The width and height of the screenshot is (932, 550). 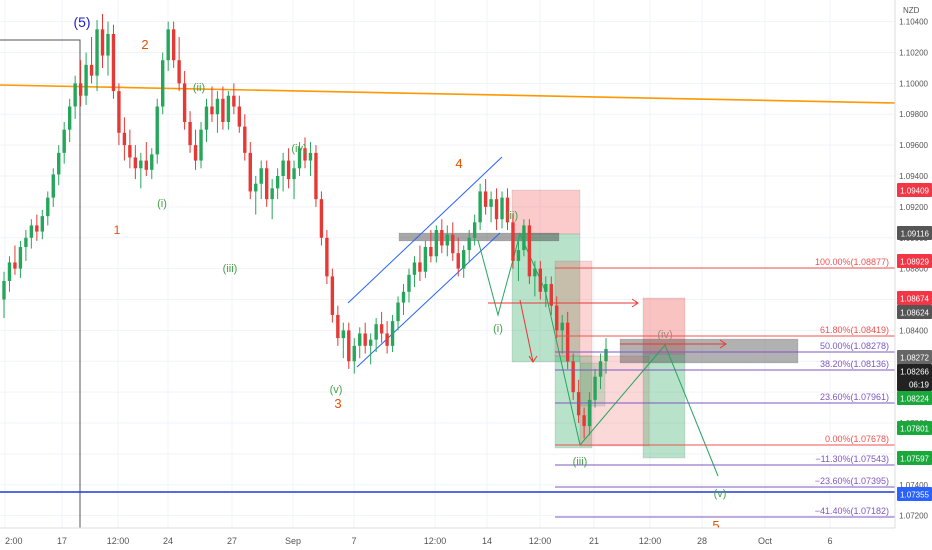 I want to click on fib-level-label: −41.40%(1.07182), so click(x=852, y=511).